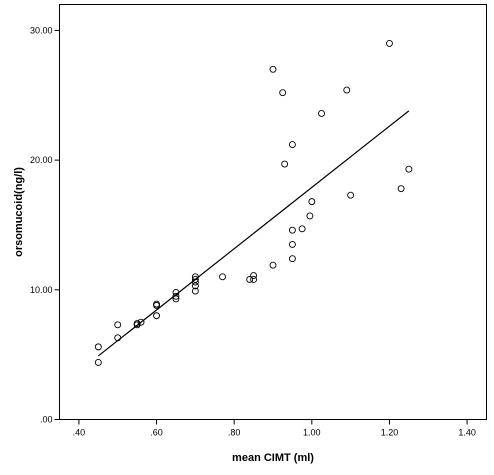  Describe the element at coordinates (274, 428) in the screenshot. I see `x-axis-ticks: .40 .60 .80 1.00 1.20 1.40` at that location.